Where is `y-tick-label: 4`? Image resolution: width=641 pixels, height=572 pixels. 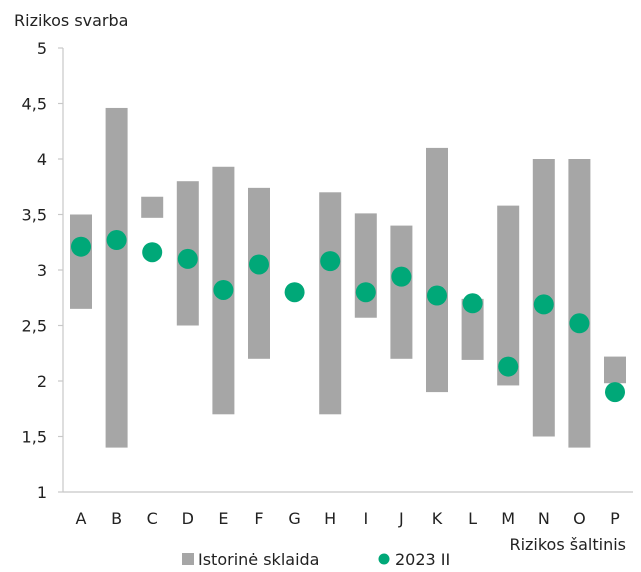
y-tick-label: 4 is located at coordinates (42, 159).